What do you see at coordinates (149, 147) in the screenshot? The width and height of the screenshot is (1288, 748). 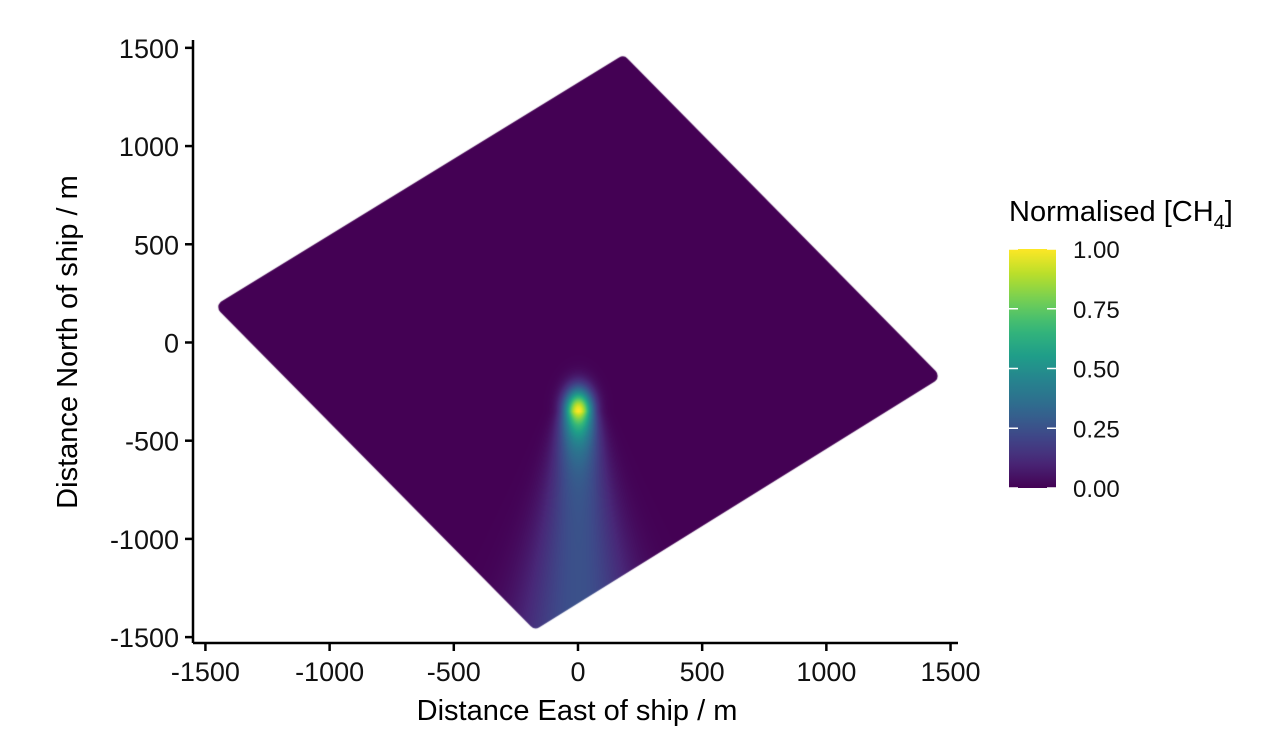 I see `y-tick-label: 1000` at bounding box center [149, 147].